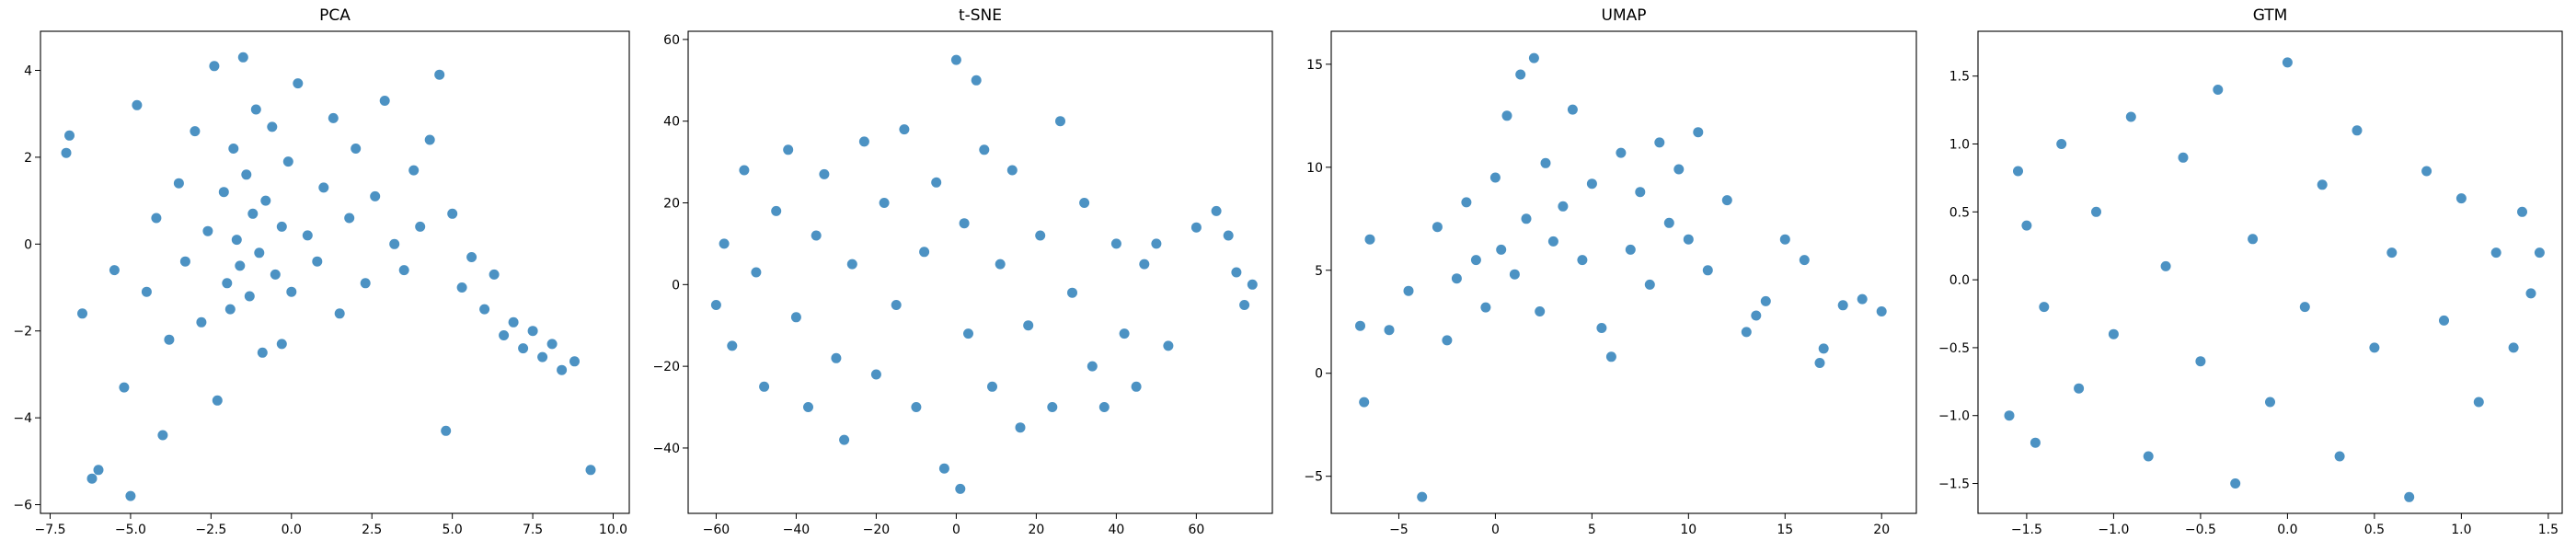  I want to click on umap-y-axis: −5 0 5 10 15, so click(1317, 271).